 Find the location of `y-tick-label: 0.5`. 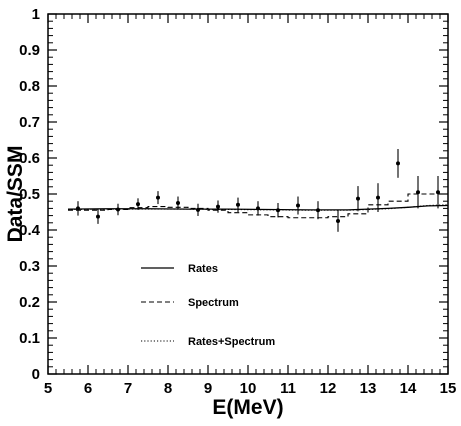

y-tick-label: 0.5 is located at coordinates (29, 194).